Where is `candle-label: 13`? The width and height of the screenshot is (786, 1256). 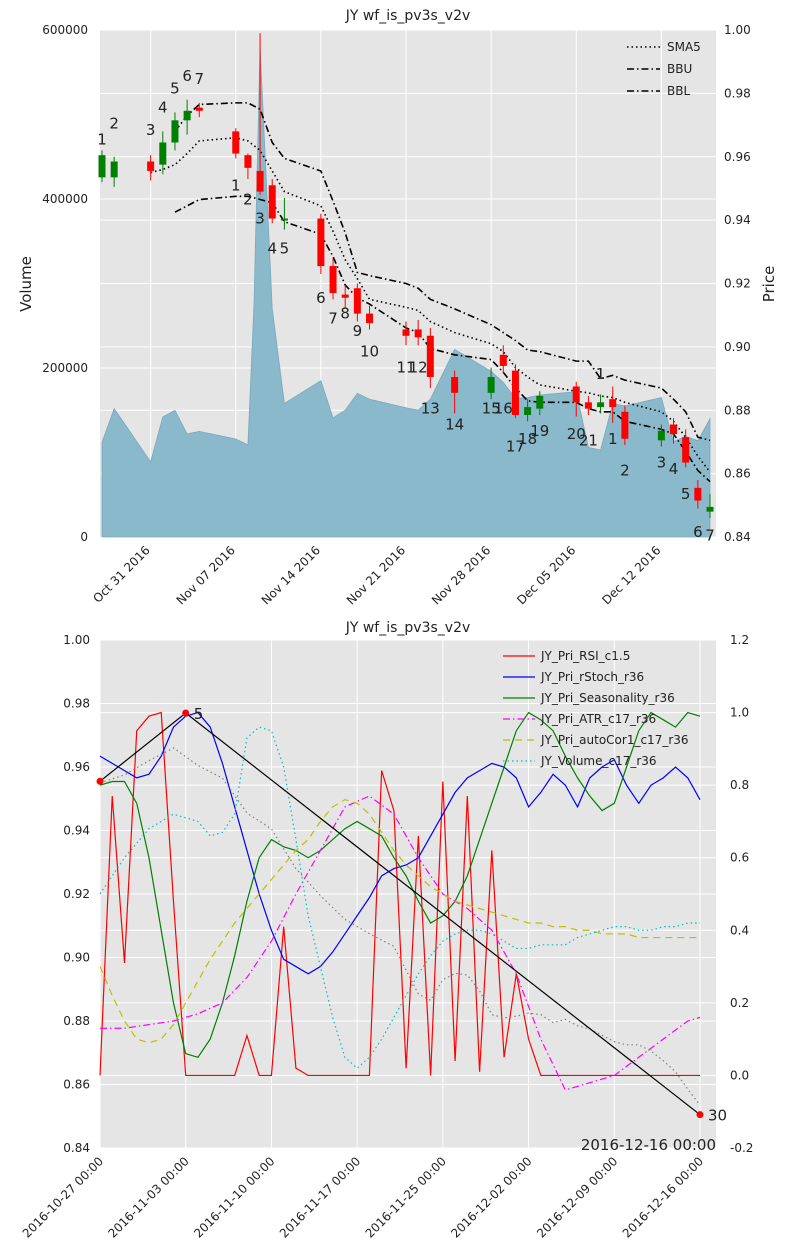
candle-label: 13 is located at coordinates (430, 409).